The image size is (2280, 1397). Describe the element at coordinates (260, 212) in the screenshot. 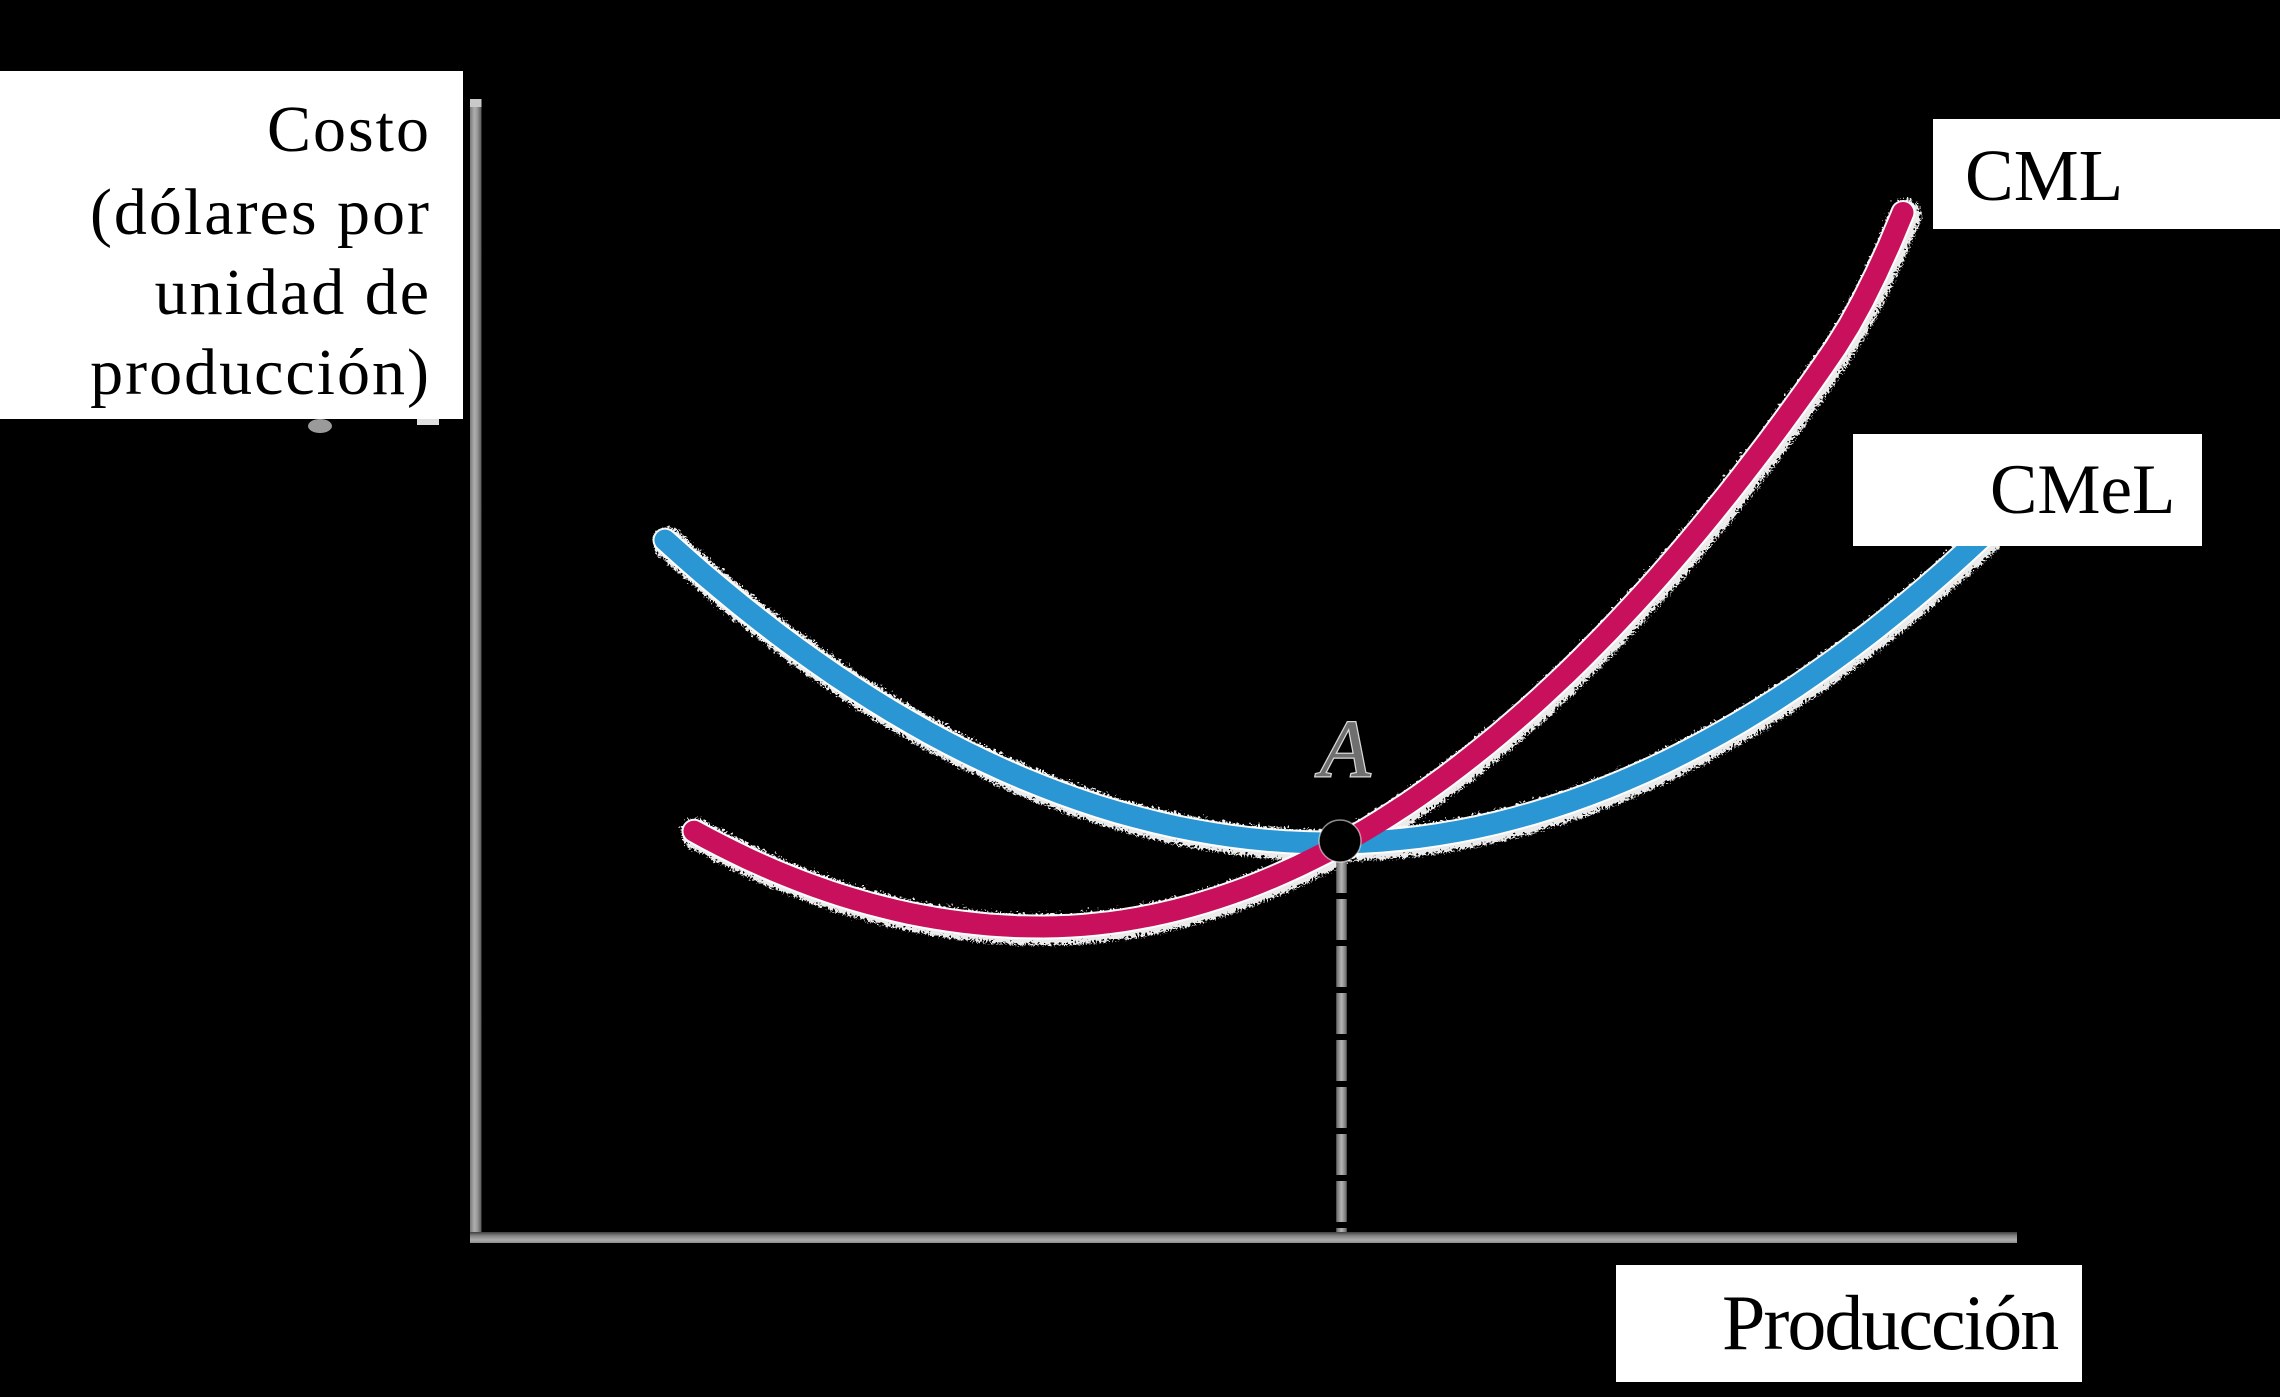

I see `svg-text: (dólares por` at that location.